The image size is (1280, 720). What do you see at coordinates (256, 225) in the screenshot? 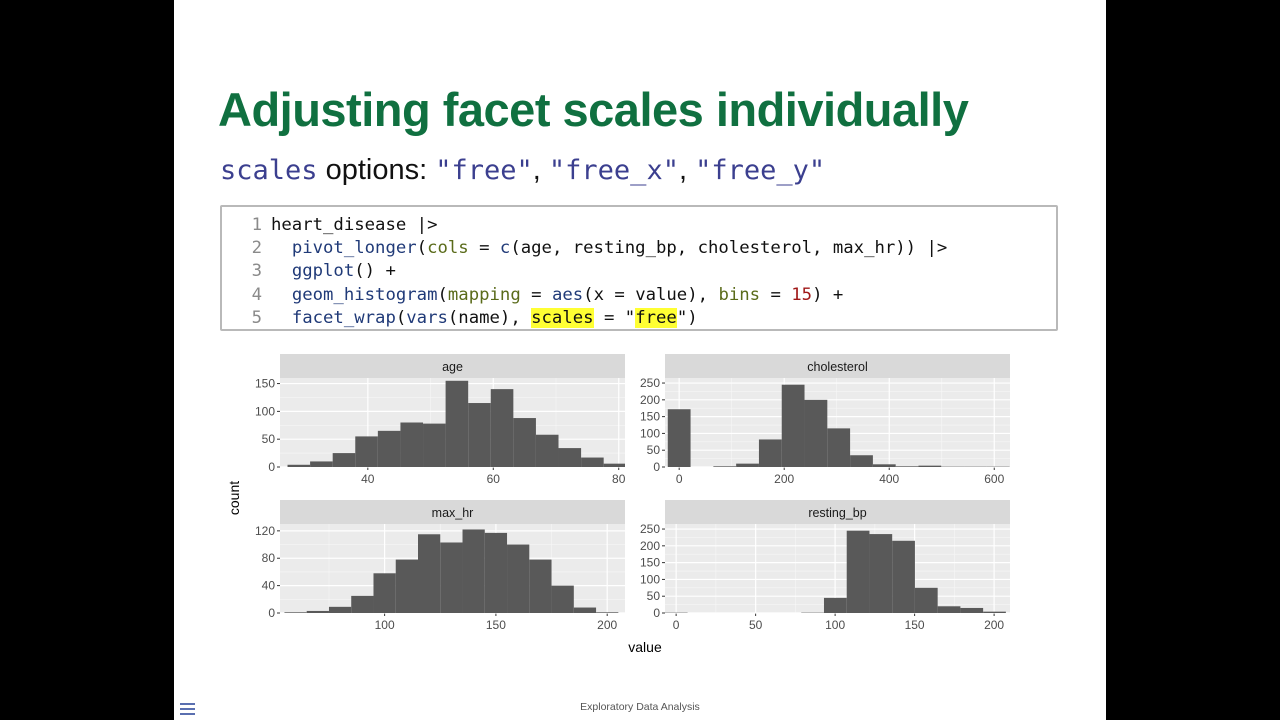
I see `line-number: 1` at bounding box center [256, 225].